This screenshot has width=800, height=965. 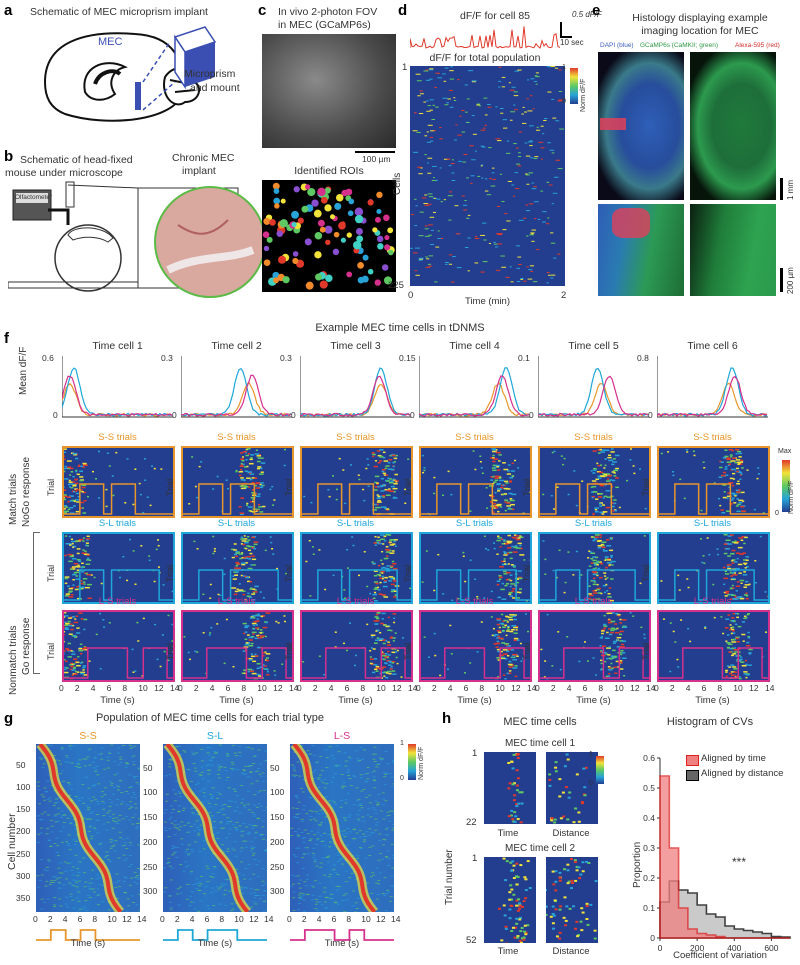 What do you see at coordinates (646, 651) in the screenshot?
I see `trial-axis-label: Trial` at bounding box center [646, 651].